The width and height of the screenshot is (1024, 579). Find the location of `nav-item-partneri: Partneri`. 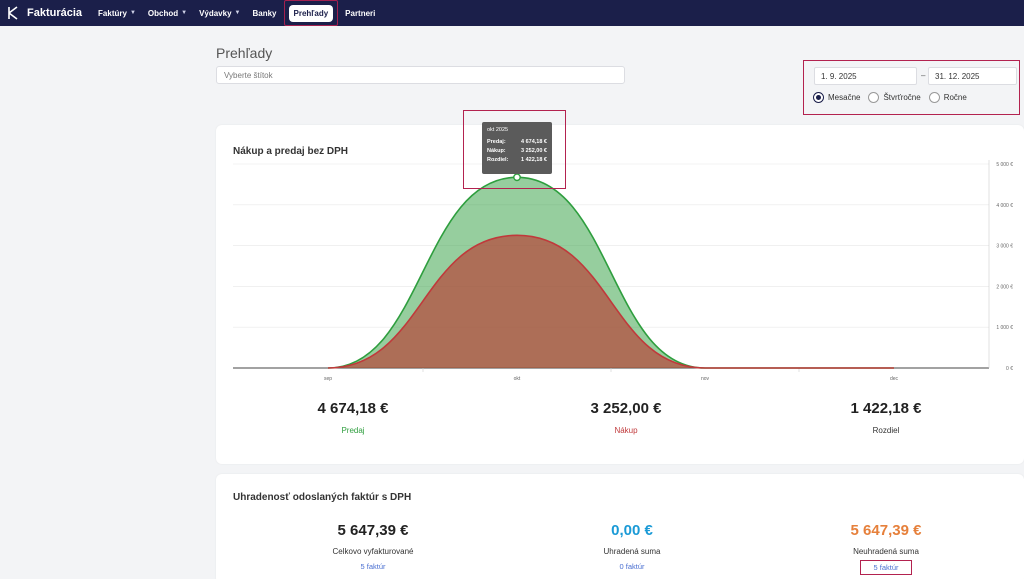

nav-item-partneri: Partneri is located at coordinates (360, 13).